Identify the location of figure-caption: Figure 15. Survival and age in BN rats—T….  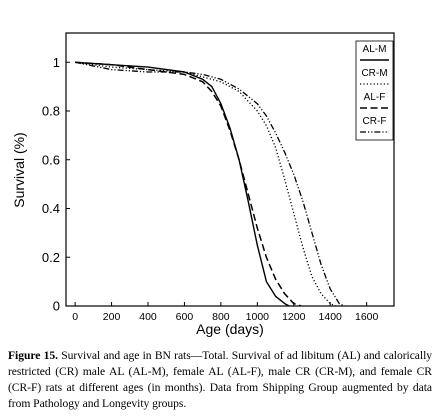
(220, 380).